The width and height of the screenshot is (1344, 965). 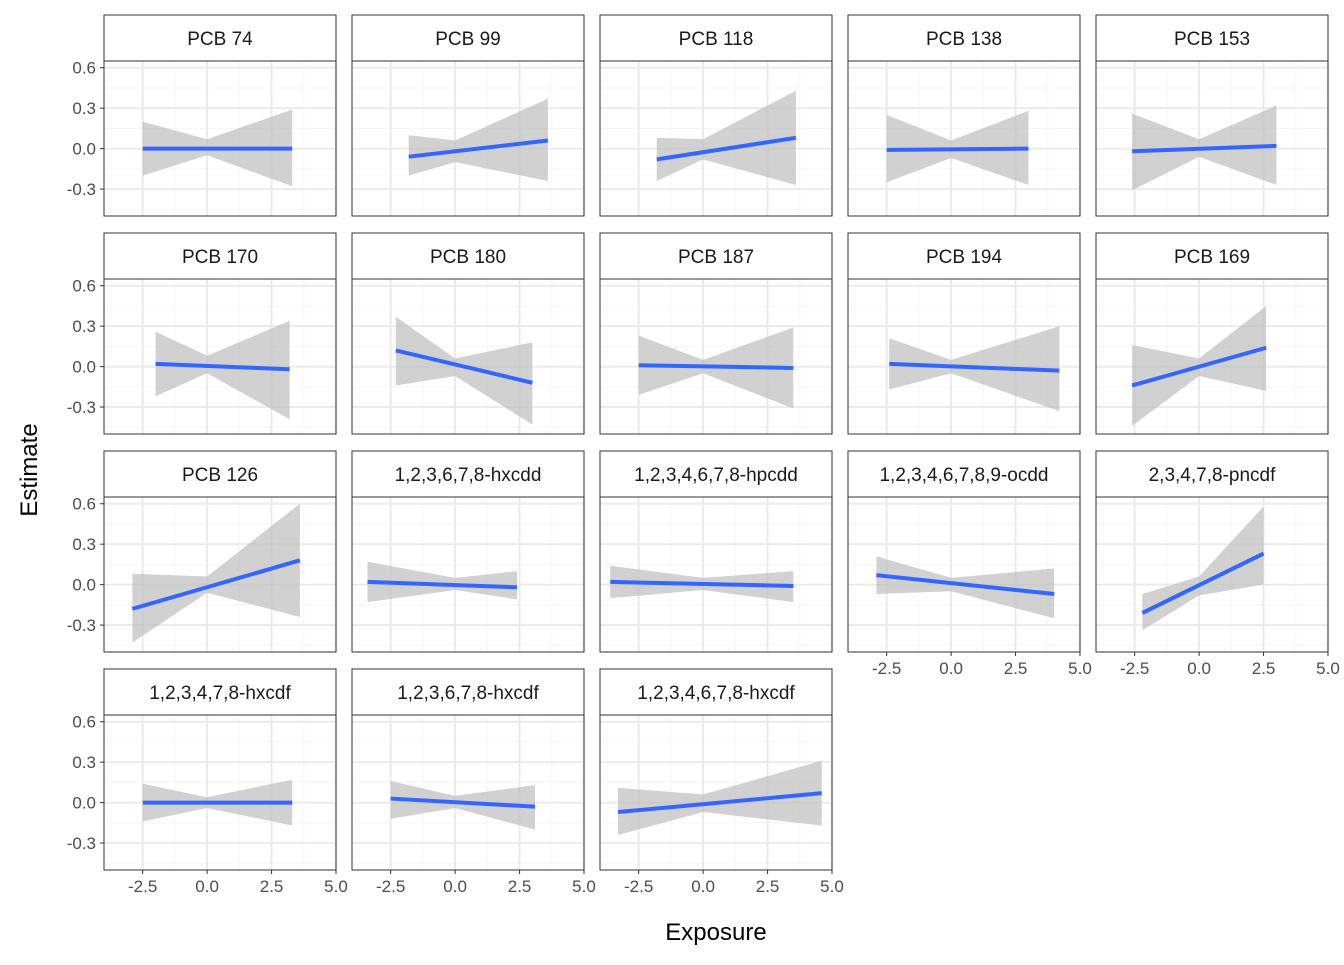 I want to click on facet-title: PCB 99, so click(x=467, y=39).